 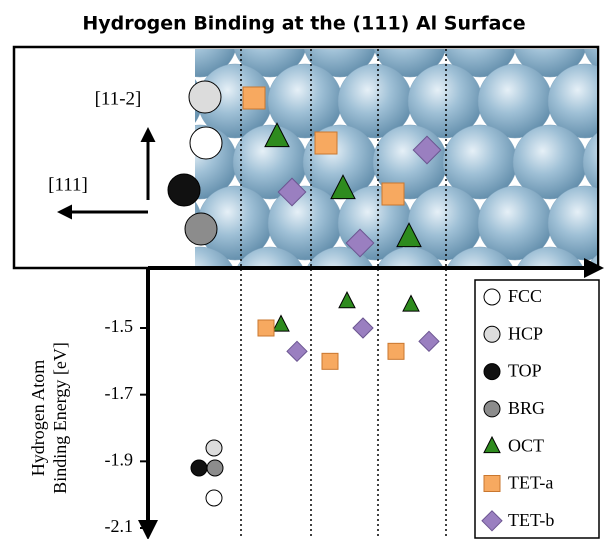 I want to click on legend-label: FCC, so click(x=525, y=296).